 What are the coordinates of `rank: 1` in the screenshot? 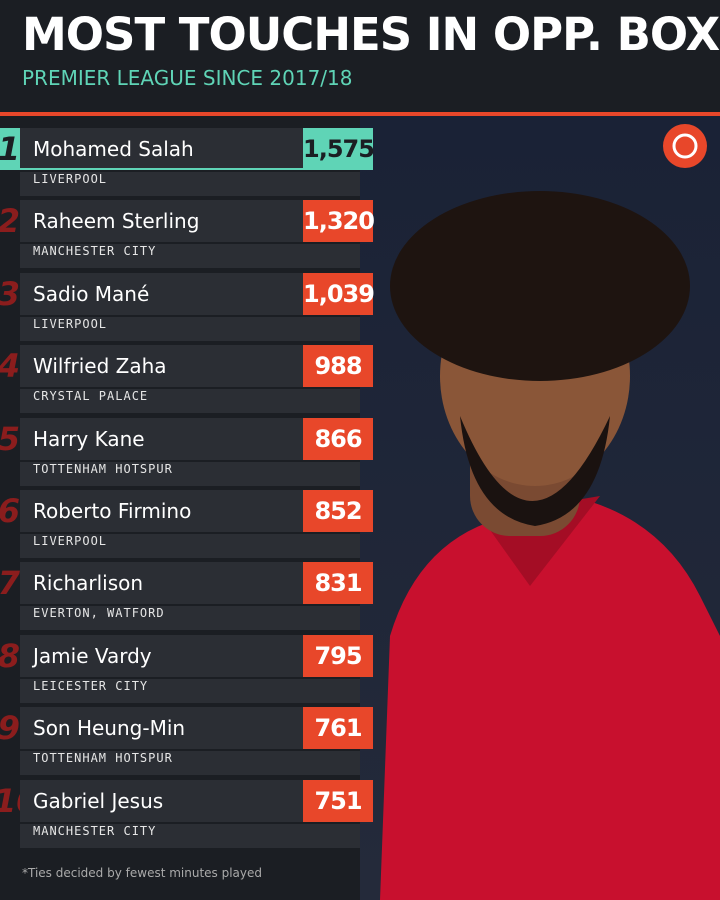 It's located at (10, 149).